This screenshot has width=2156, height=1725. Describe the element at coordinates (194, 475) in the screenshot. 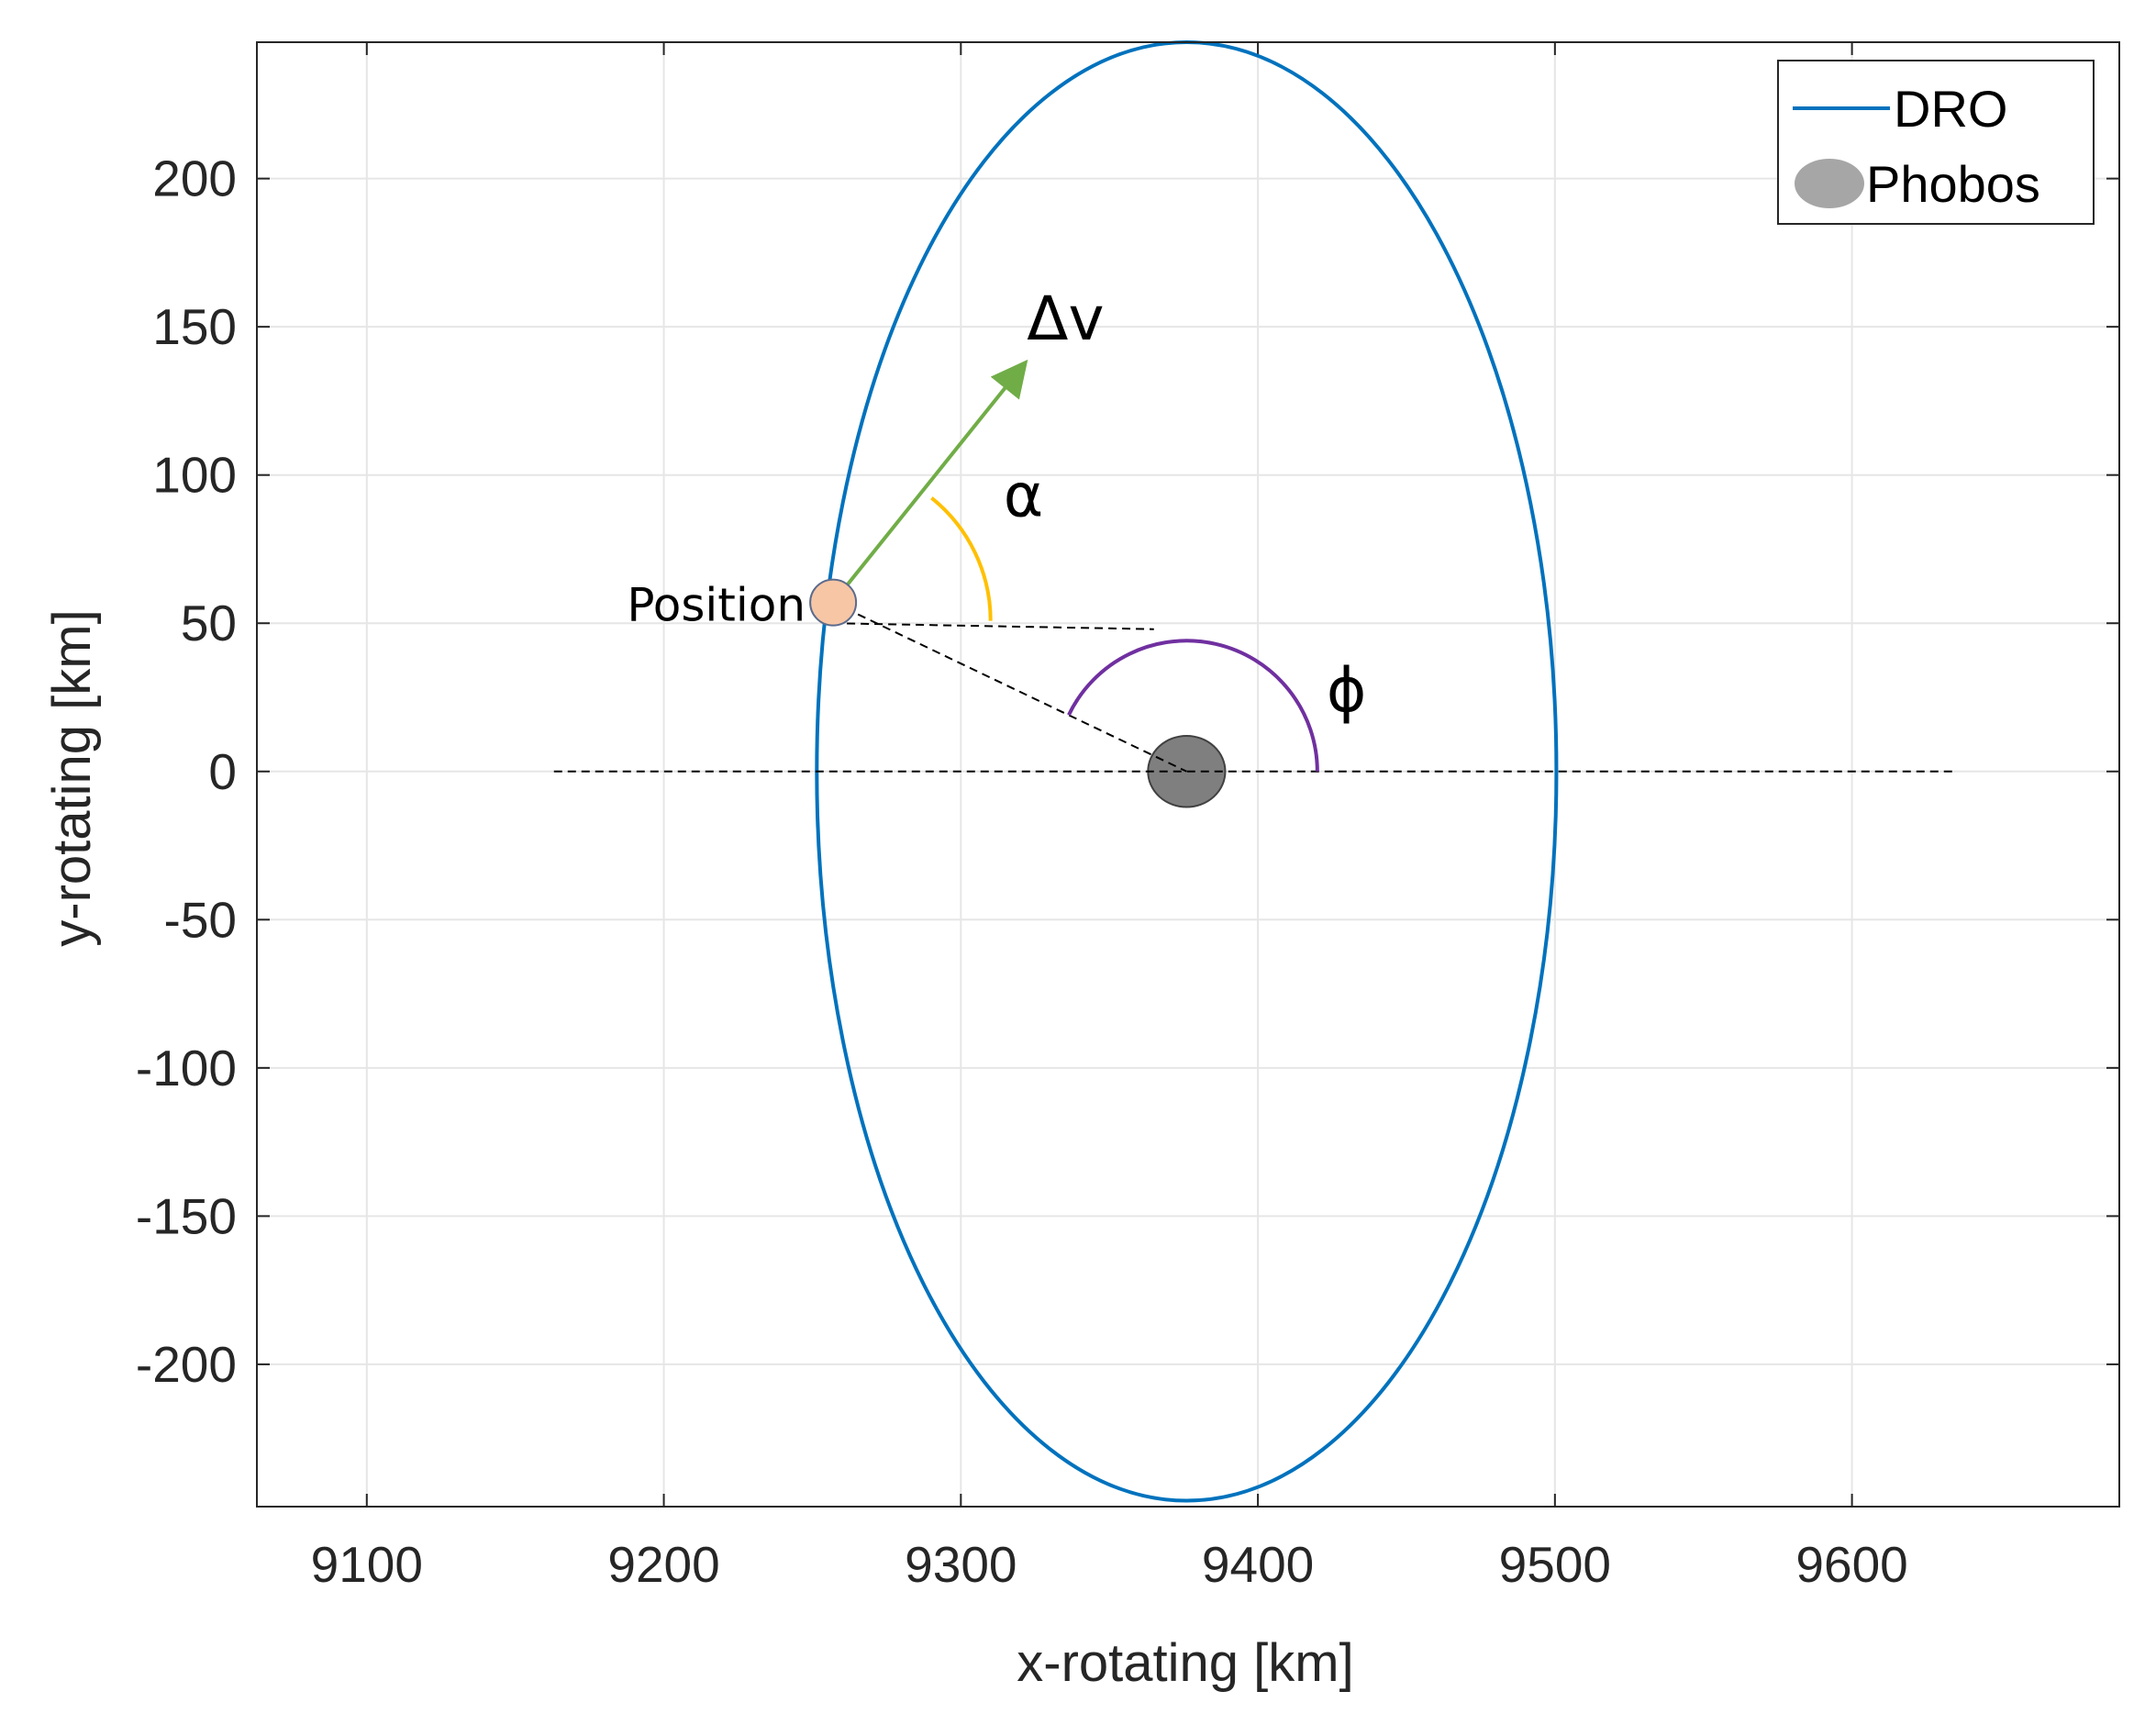

I see `y-tick-label: 100` at that location.